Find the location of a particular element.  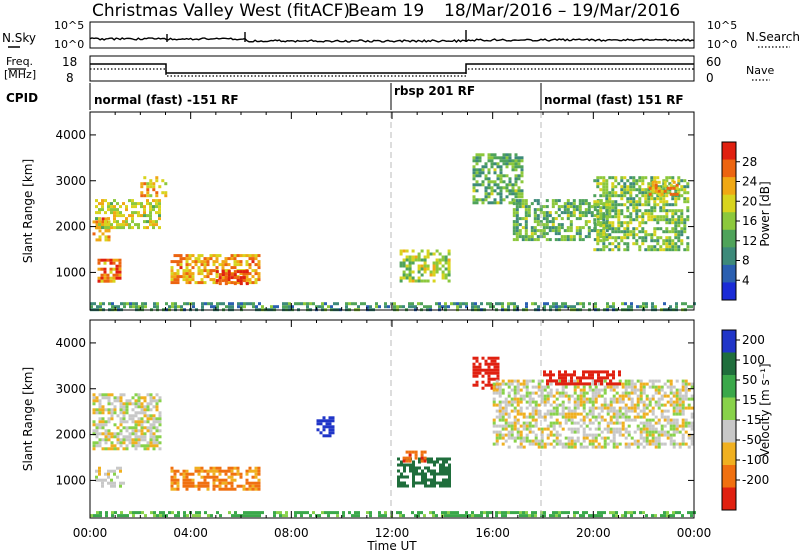

nsearch-tick-bottom: 10^0 is located at coordinates (722, 44).